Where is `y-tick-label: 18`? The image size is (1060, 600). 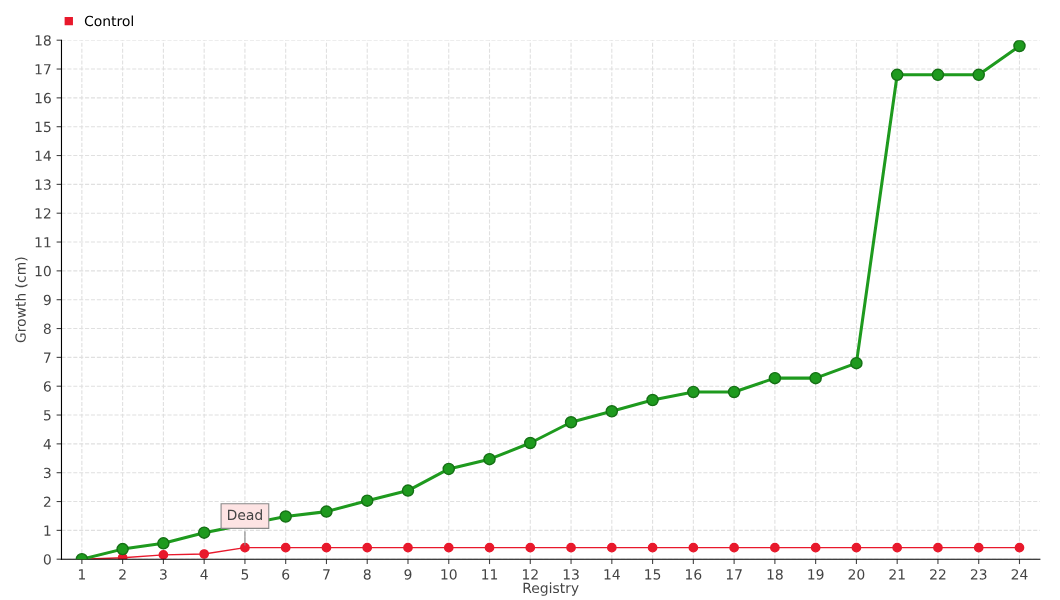
y-tick-label: 18 is located at coordinates (43, 40).